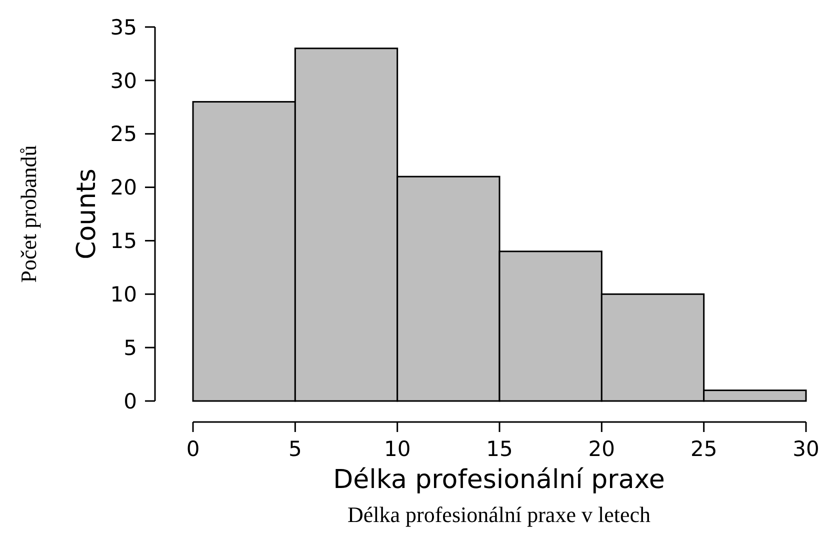 This screenshot has height=534, width=825. Describe the element at coordinates (123, 134) in the screenshot. I see `y-tick-label: 25` at that location.